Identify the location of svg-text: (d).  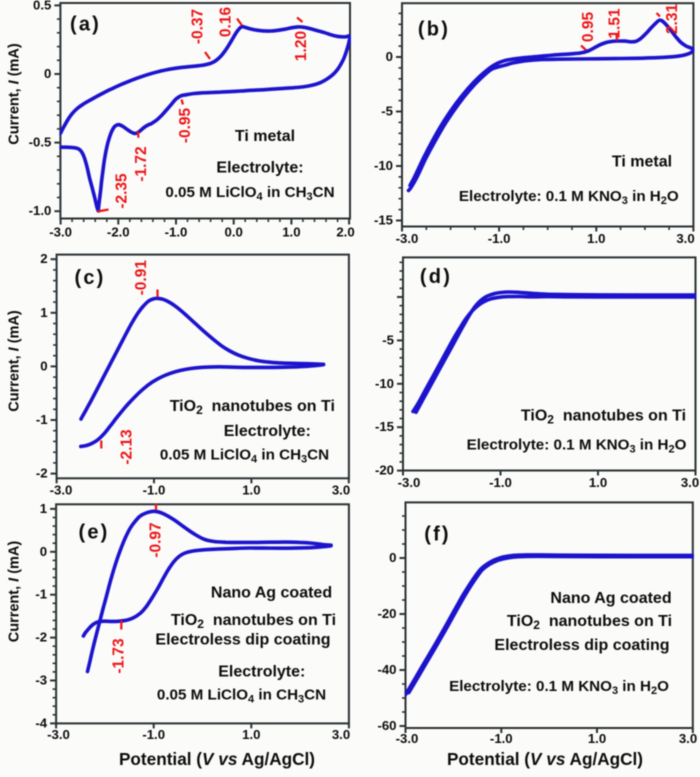
(436, 277).